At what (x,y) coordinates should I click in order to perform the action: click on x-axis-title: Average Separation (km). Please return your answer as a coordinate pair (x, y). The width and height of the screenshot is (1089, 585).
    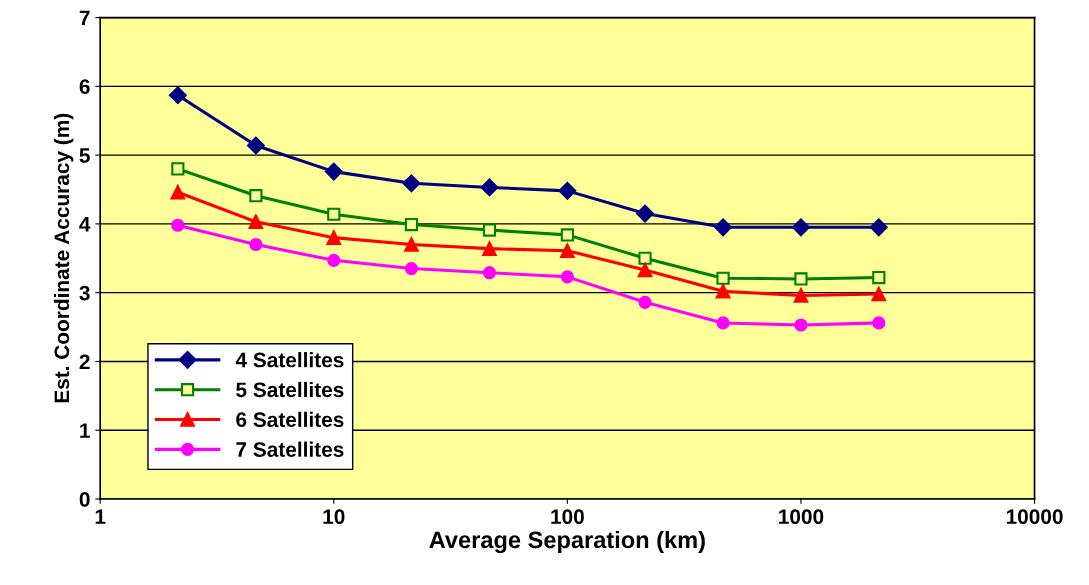
    Looking at the image, I should click on (567, 542).